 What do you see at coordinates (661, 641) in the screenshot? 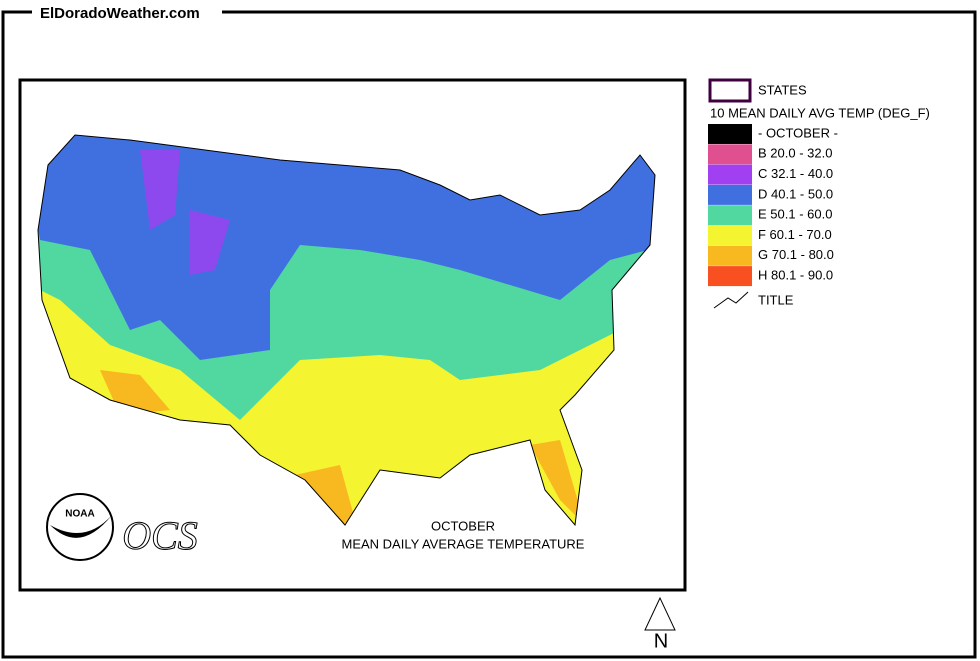
I see `north-label: N` at bounding box center [661, 641].